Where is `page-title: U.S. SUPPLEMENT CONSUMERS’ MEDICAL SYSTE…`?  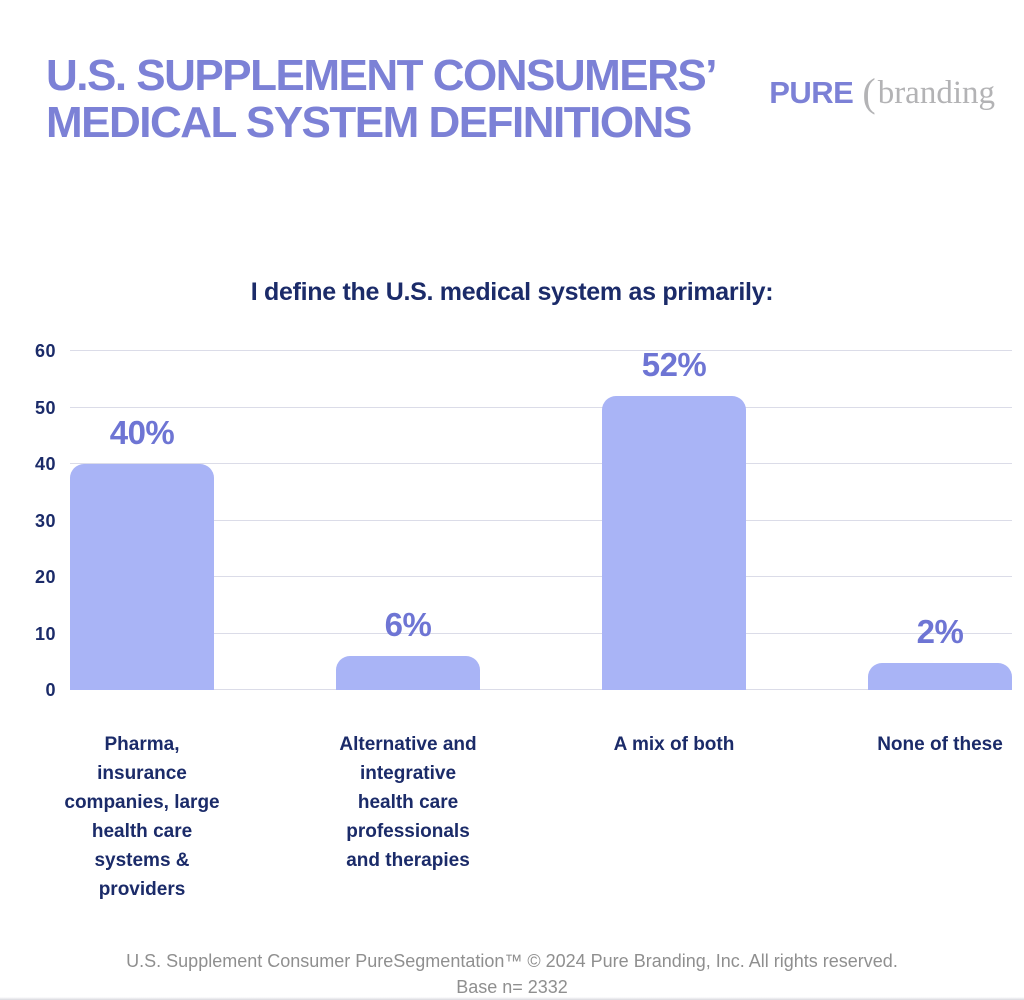
page-title: U.S. SUPPLEMENT CONSUMERS’ MEDICAL SYSTE… is located at coordinates (381, 99).